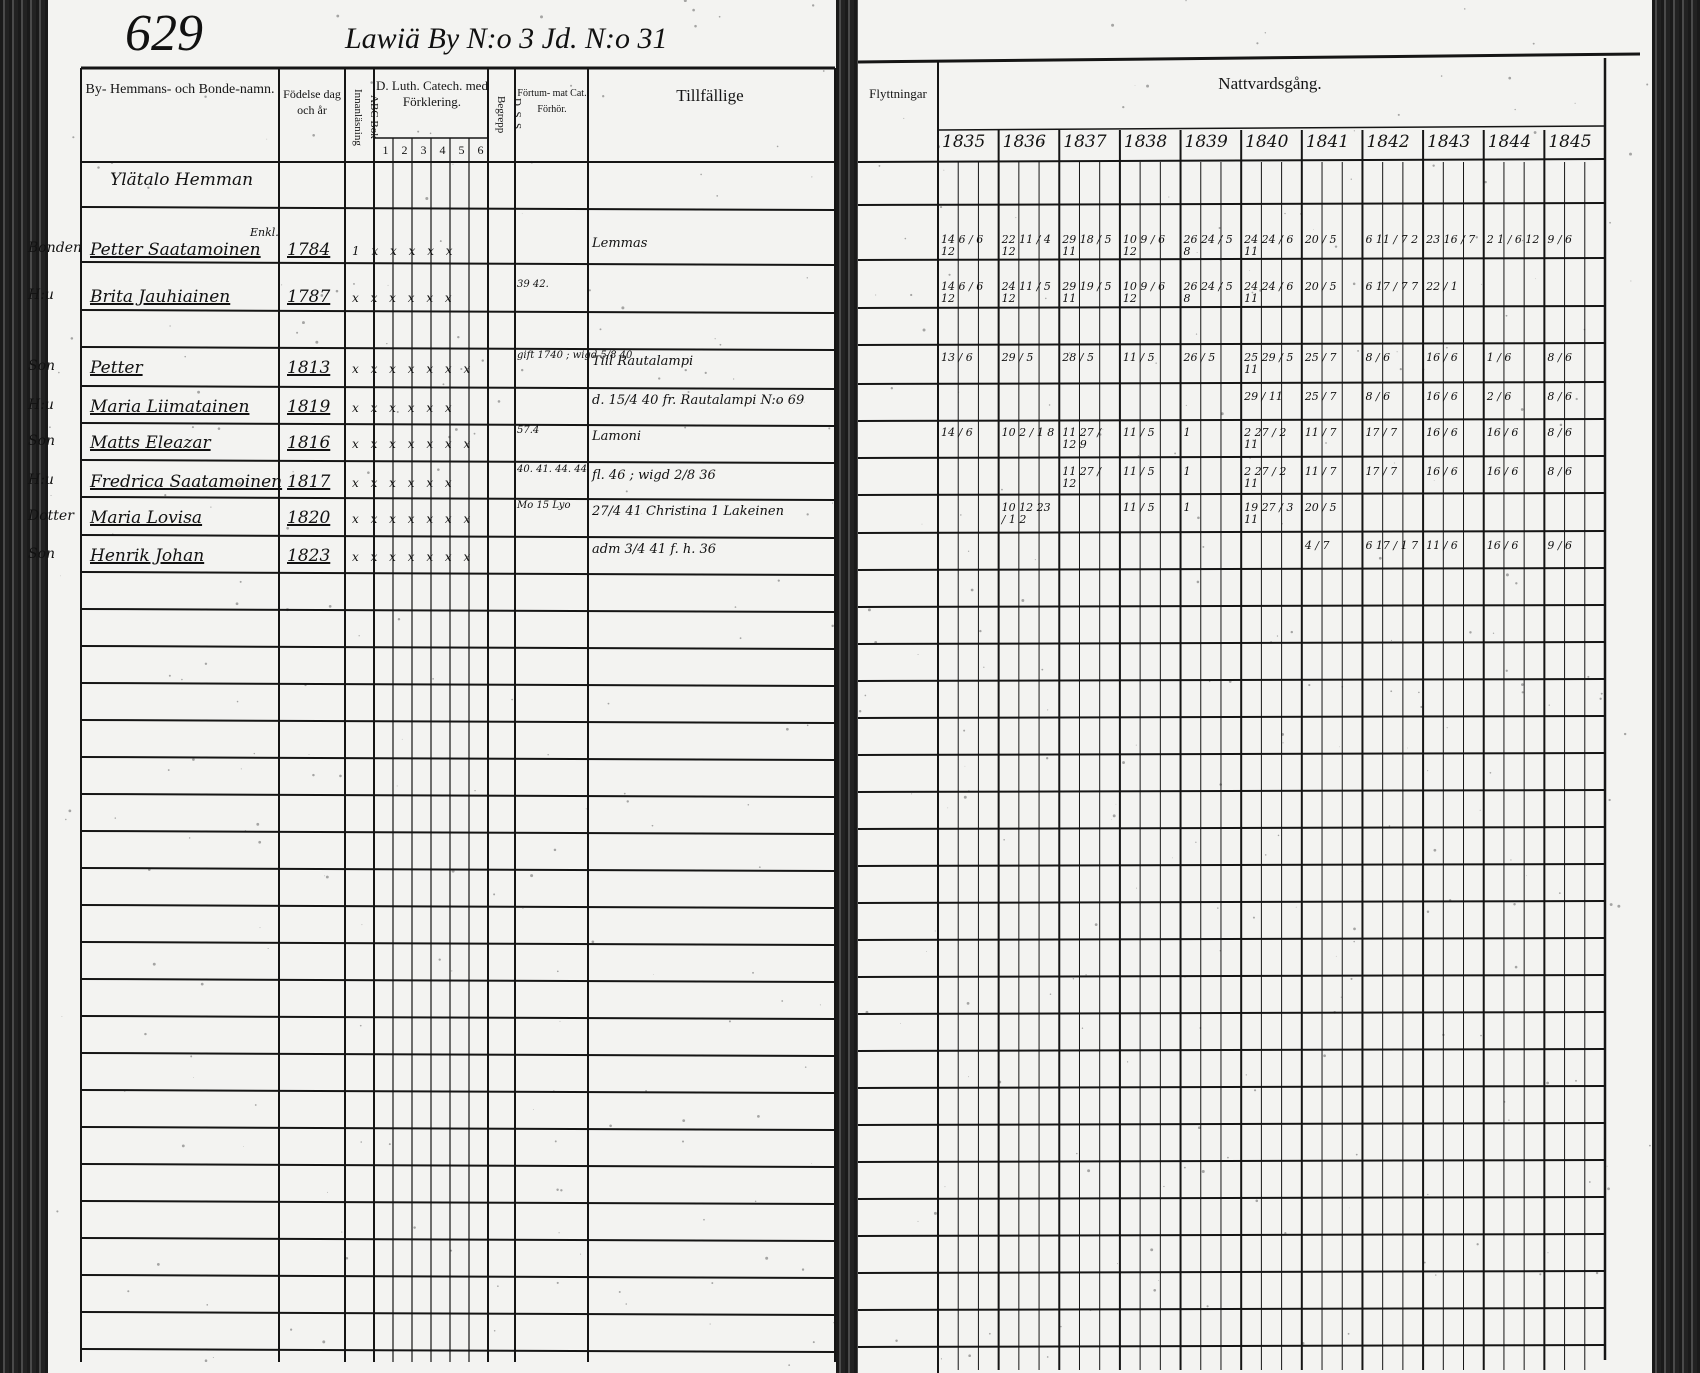 The width and height of the screenshot is (1700, 1373). Describe the element at coordinates (147, 556) in the screenshot. I see `person-name: Henrik Johan` at that location.